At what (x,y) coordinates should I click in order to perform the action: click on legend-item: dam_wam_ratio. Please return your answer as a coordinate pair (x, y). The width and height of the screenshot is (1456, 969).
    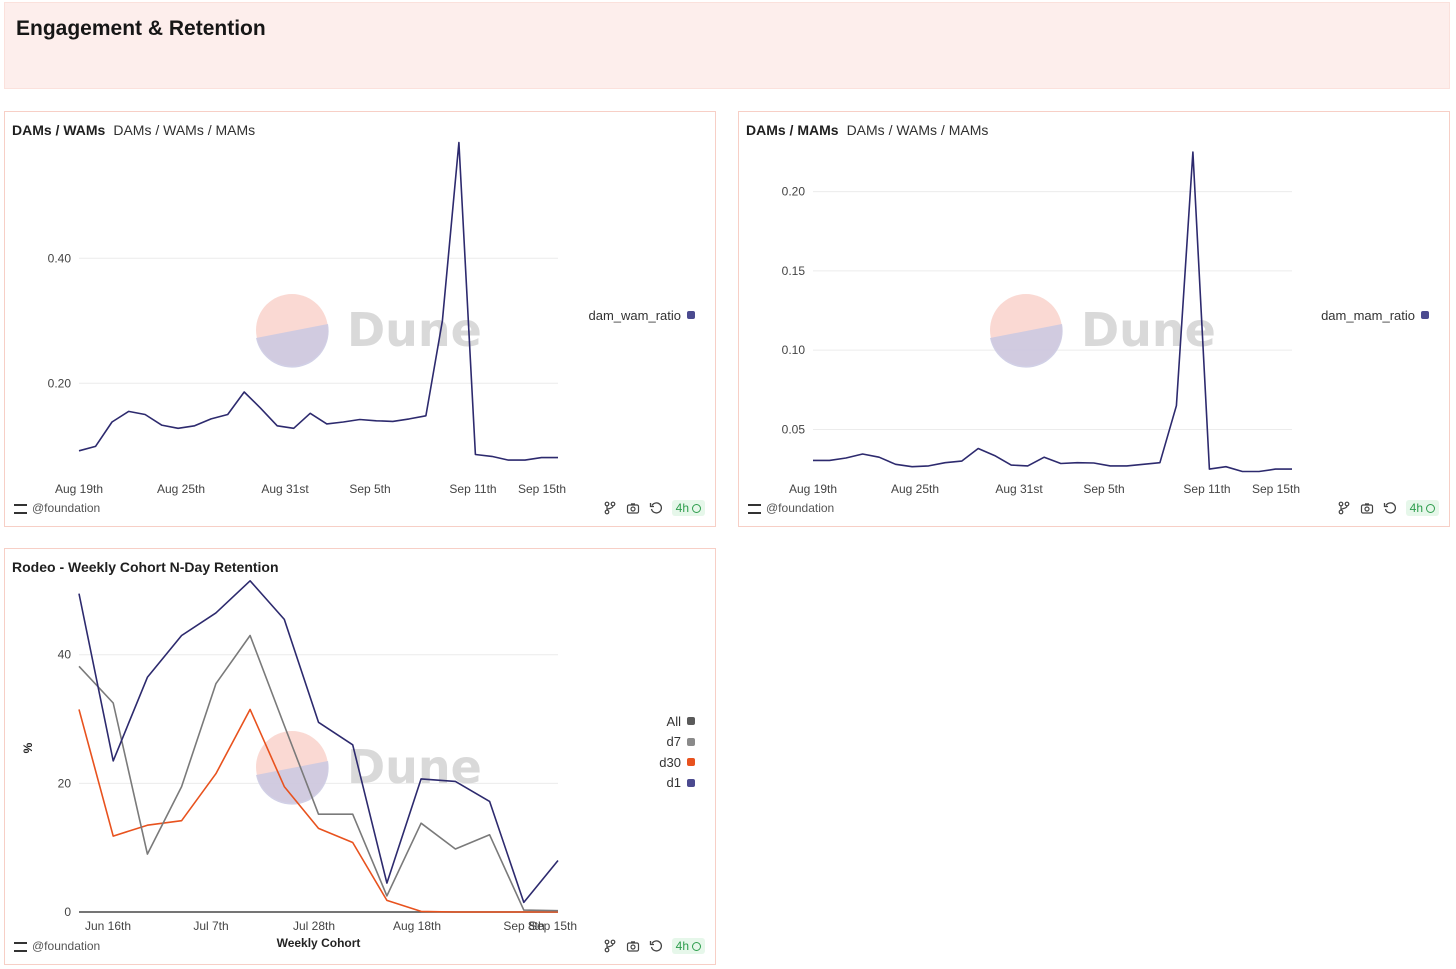
    Looking at the image, I should click on (641, 315).